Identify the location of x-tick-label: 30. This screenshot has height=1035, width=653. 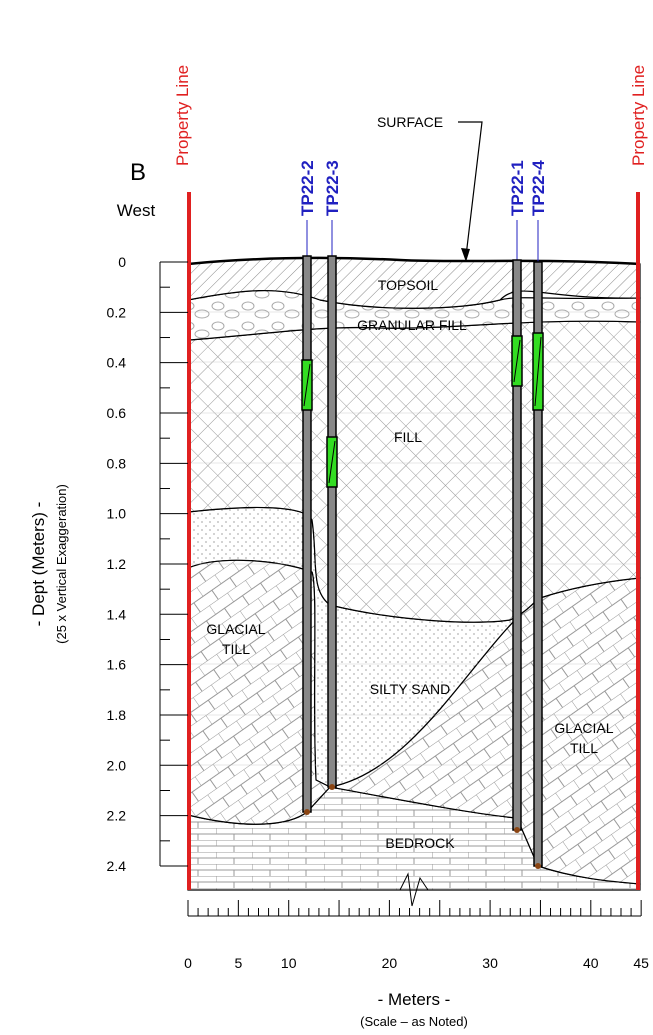
(490, 963).